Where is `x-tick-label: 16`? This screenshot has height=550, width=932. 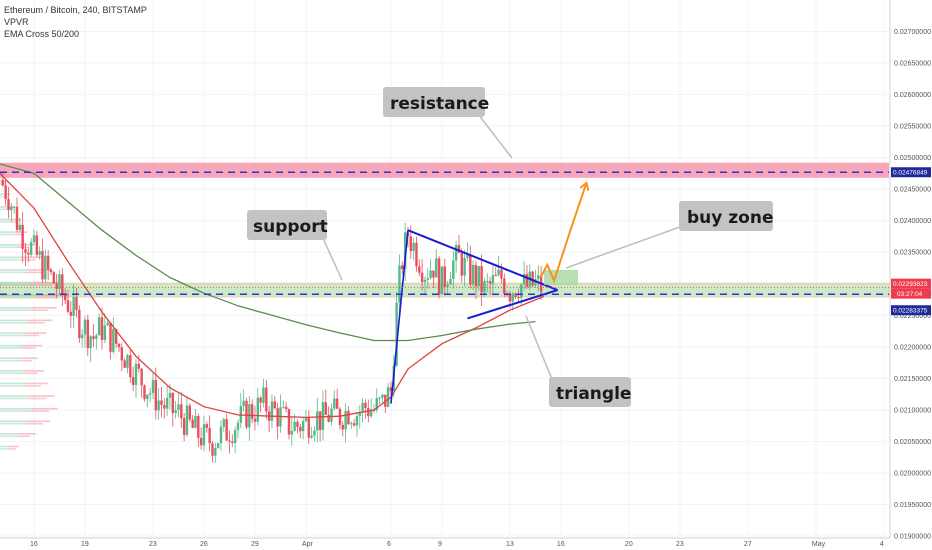
x-tick-label: 16 is located at coordinates (561, 544).